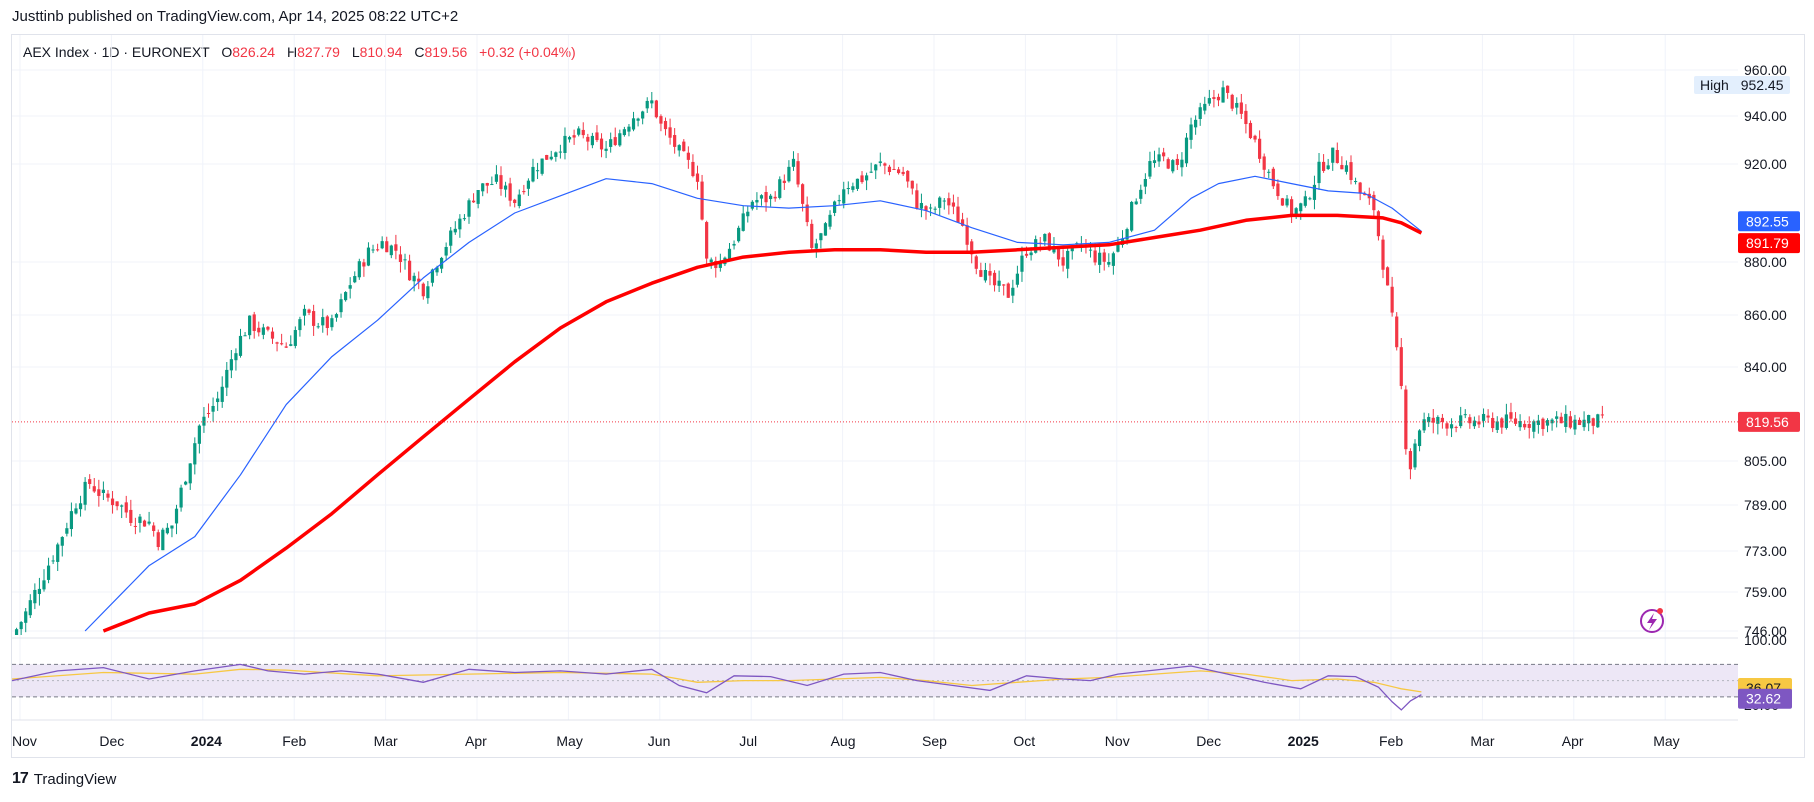 This screenshot has width=1814, height=802. What do you see at coordinates (75, 779) in the screenshot?
I see `footer-brand: TradingView` at bounding box center [75, 779].